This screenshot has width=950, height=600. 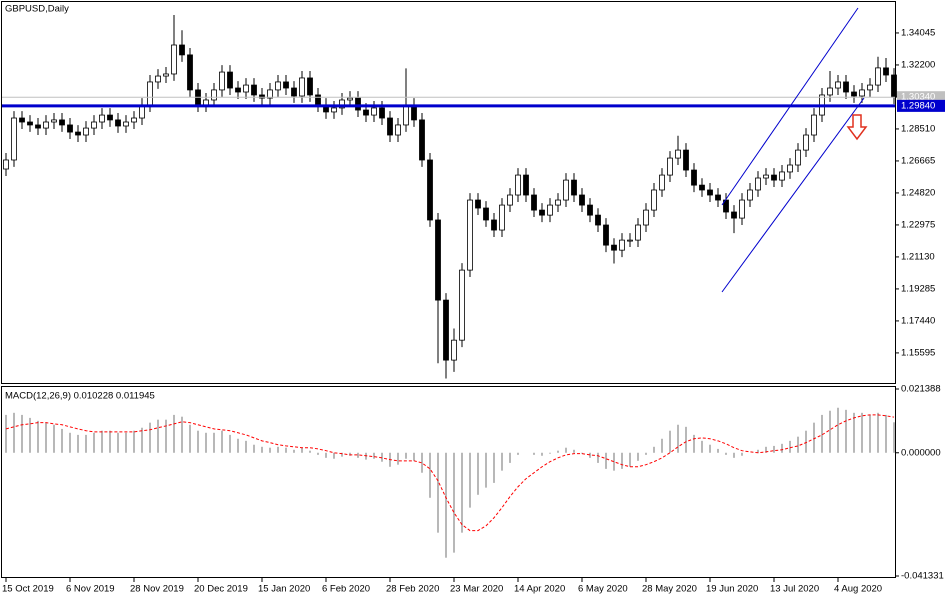 I want to click on channel-upper, so click(x=790, y=106).